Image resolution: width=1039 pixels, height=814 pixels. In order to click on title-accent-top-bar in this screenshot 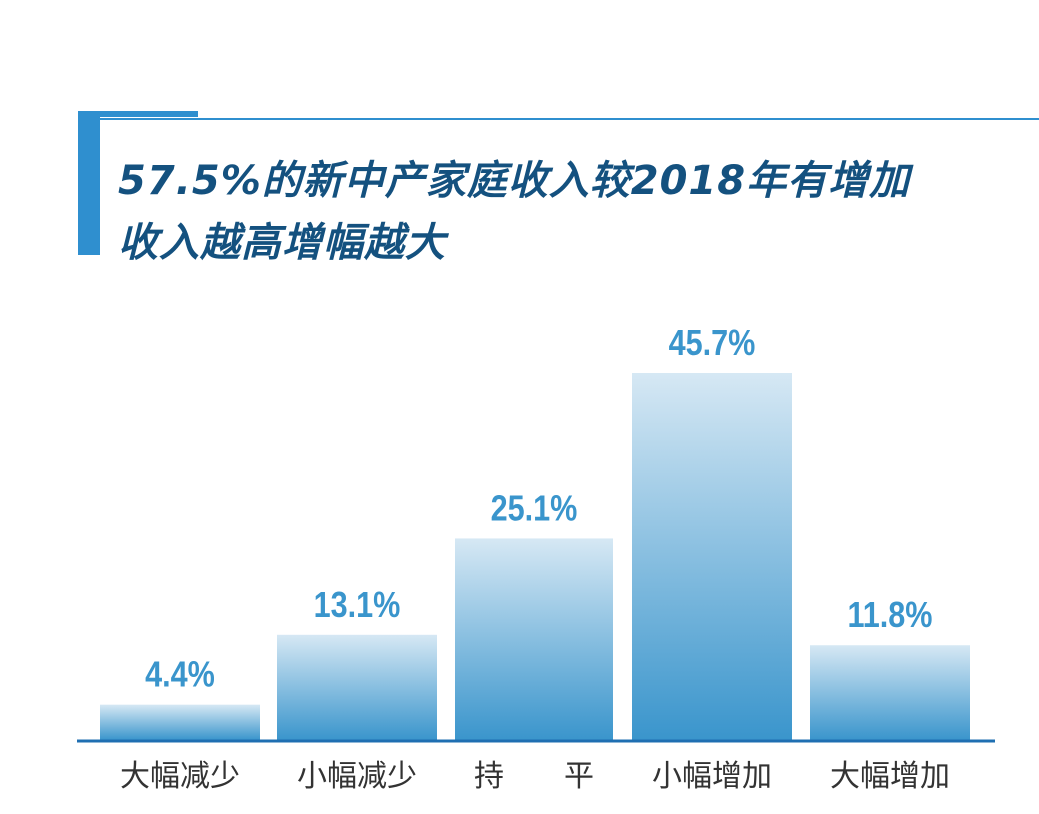, I will do `click(138, 114)`.